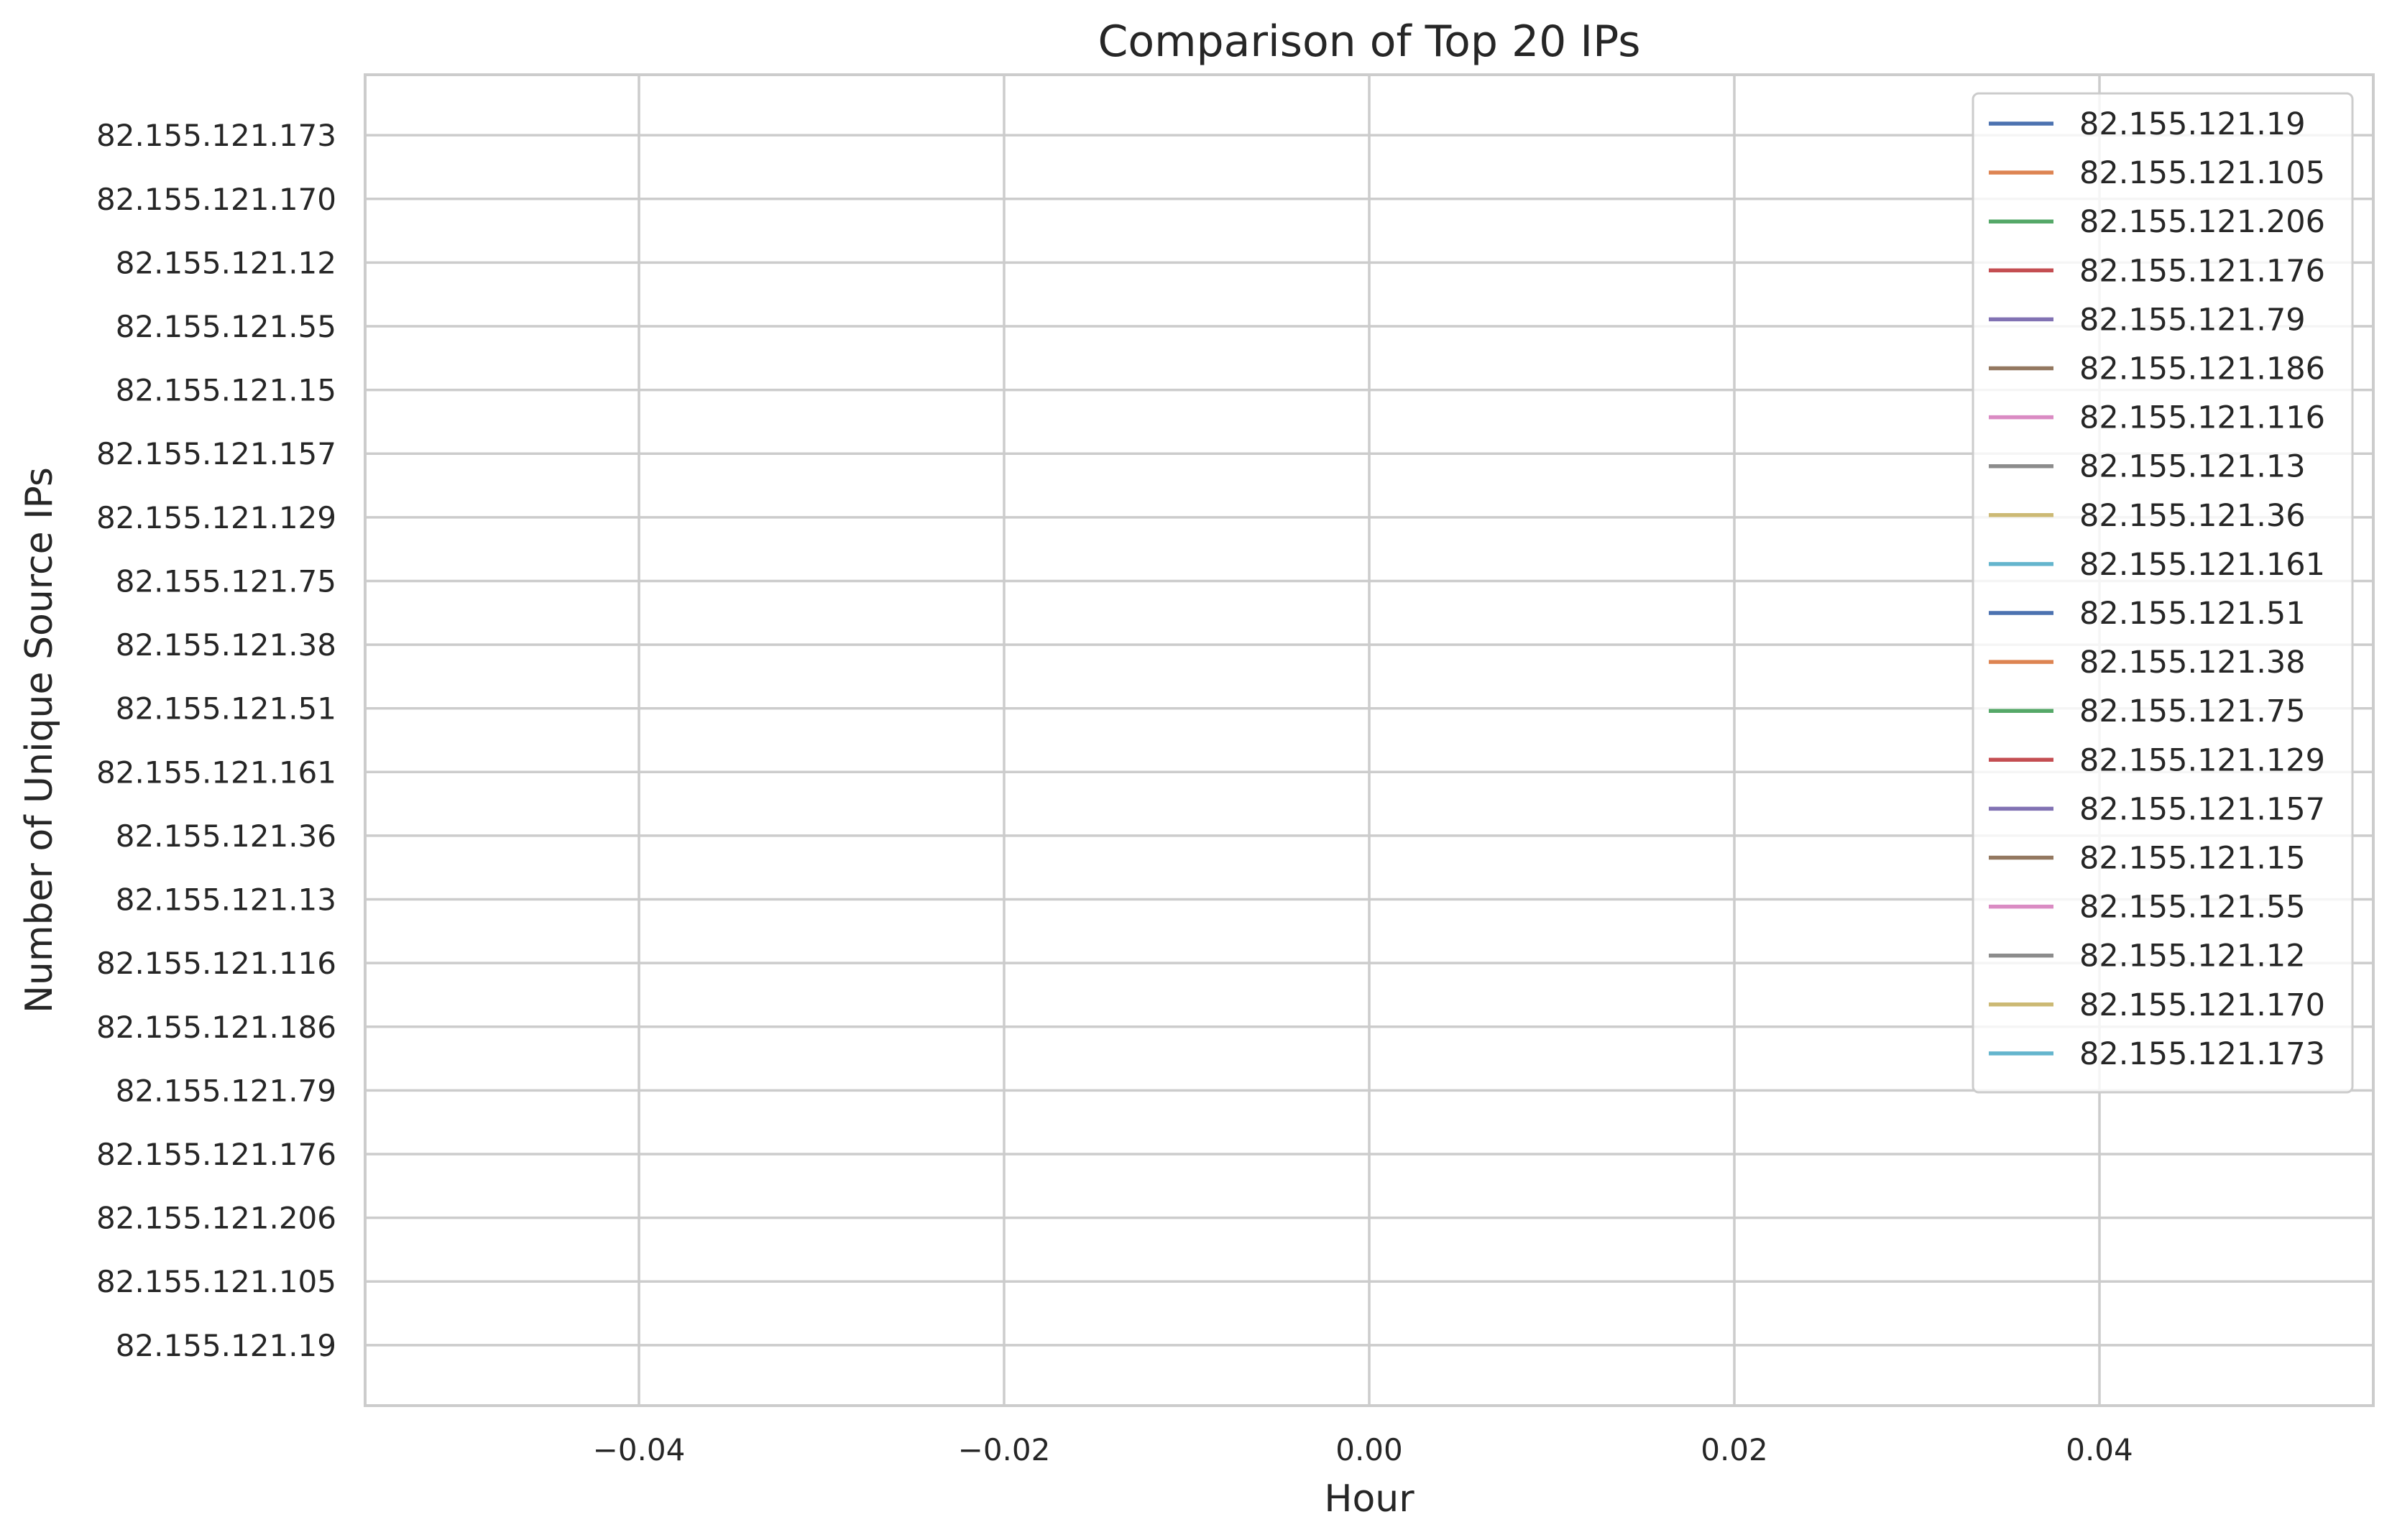 The height and width of the screenshot is (1540, 2392). Describe the element at coordinates (1369, 1450) in the screenshot. I see `x-tick-label: 0.00` at that location.